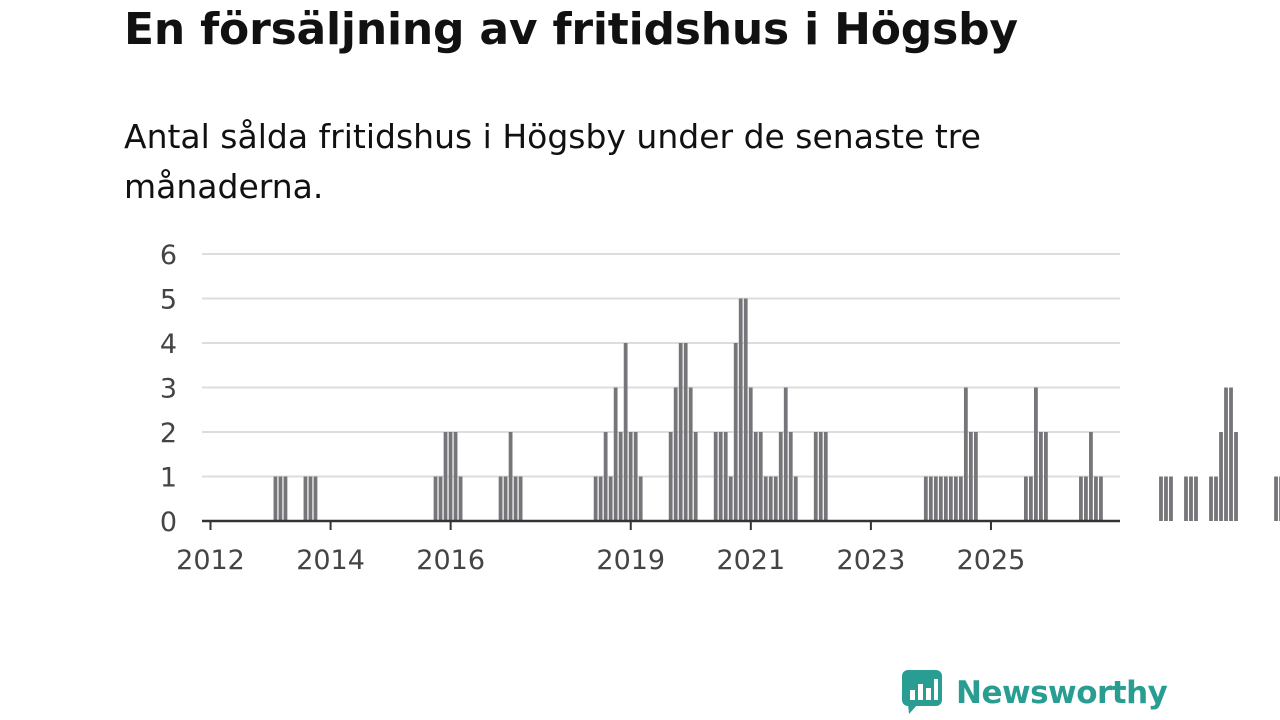  I want to click on x-tick-label: 2021, so click(750, 560).